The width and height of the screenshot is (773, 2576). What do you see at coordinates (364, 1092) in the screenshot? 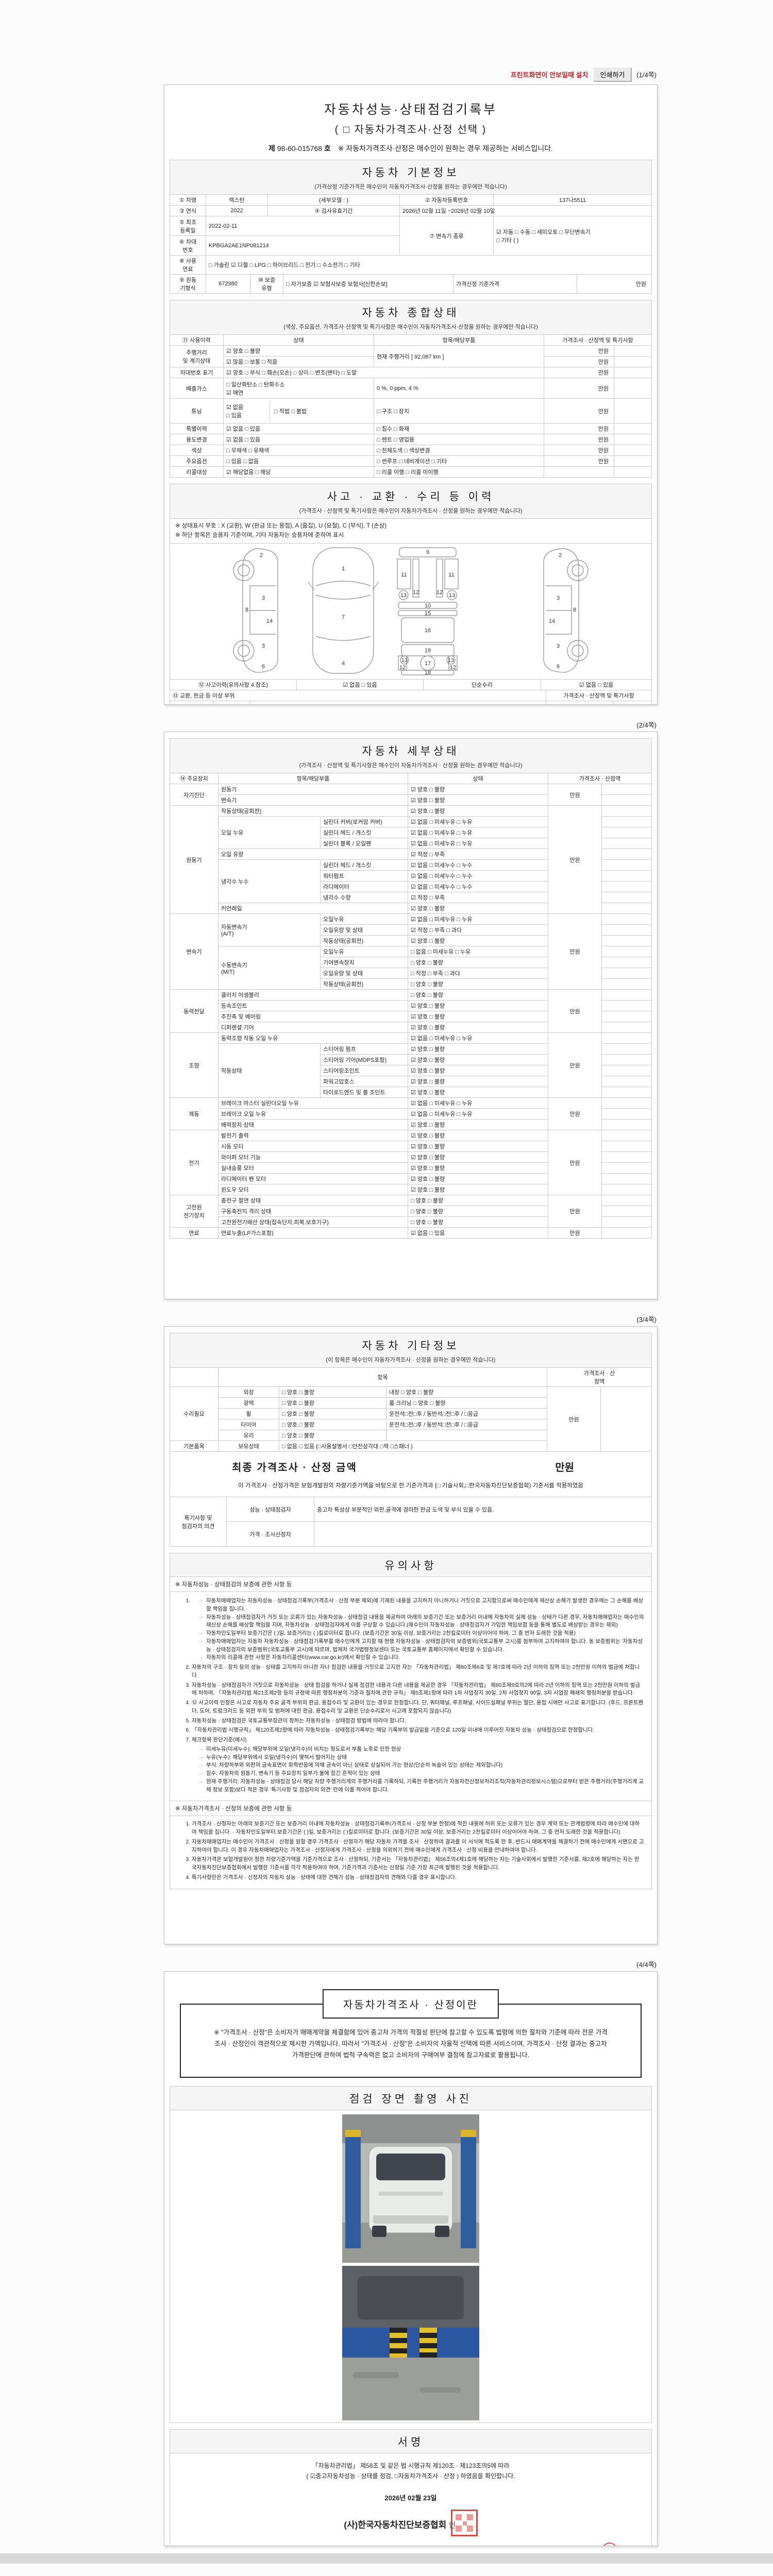
I see `detail-item: 타이로드엔드 및 볼 조인트` at bounding box center [364, 1092].